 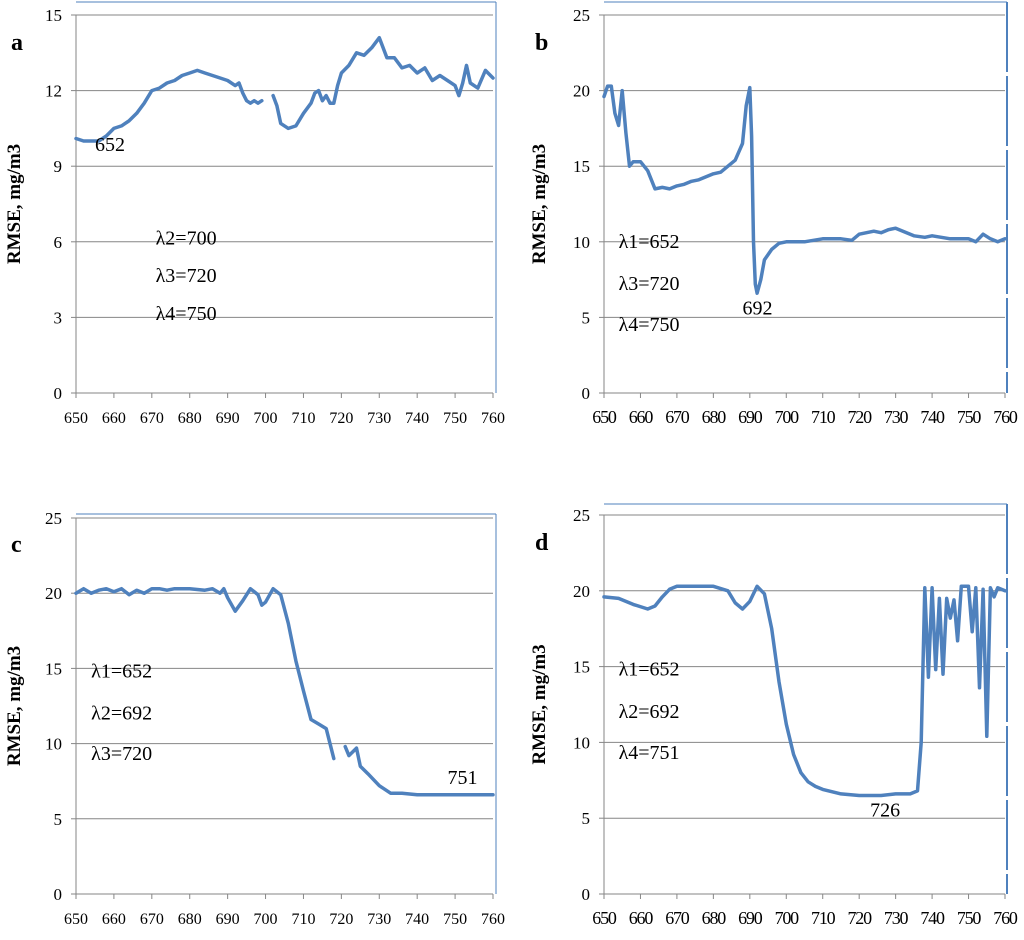 What do you see at coordinates (758, 308) in the screenshot?
I see `annotation-label: 692` at bounding box center [758, 308].